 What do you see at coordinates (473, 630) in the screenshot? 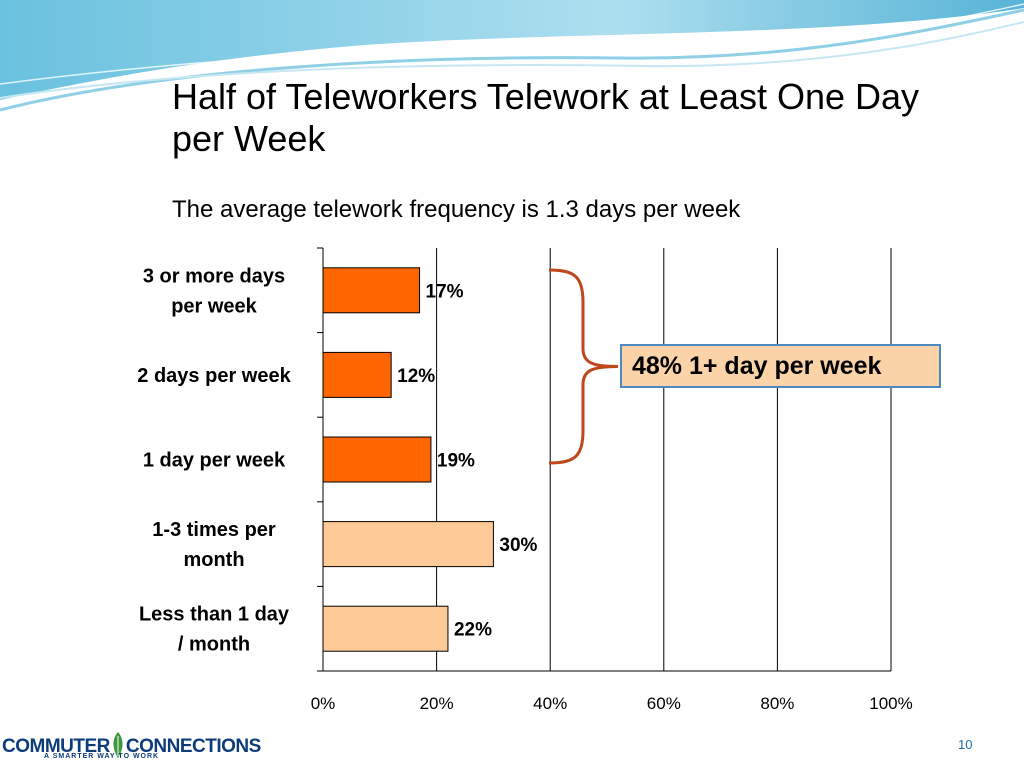
I see `bar-value-label: 22%` at bounding box center [473, 630].